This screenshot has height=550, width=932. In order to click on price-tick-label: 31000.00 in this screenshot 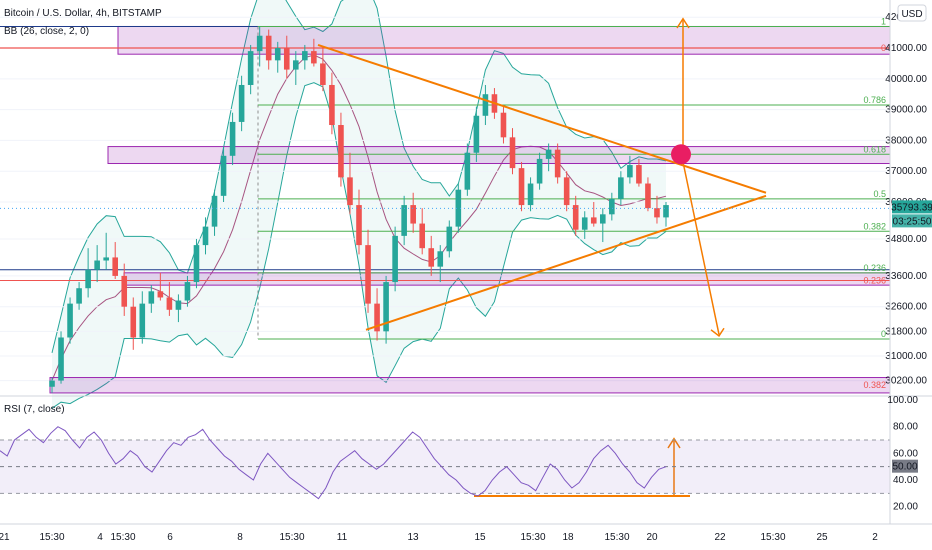, I will do `click(906, 356)`.